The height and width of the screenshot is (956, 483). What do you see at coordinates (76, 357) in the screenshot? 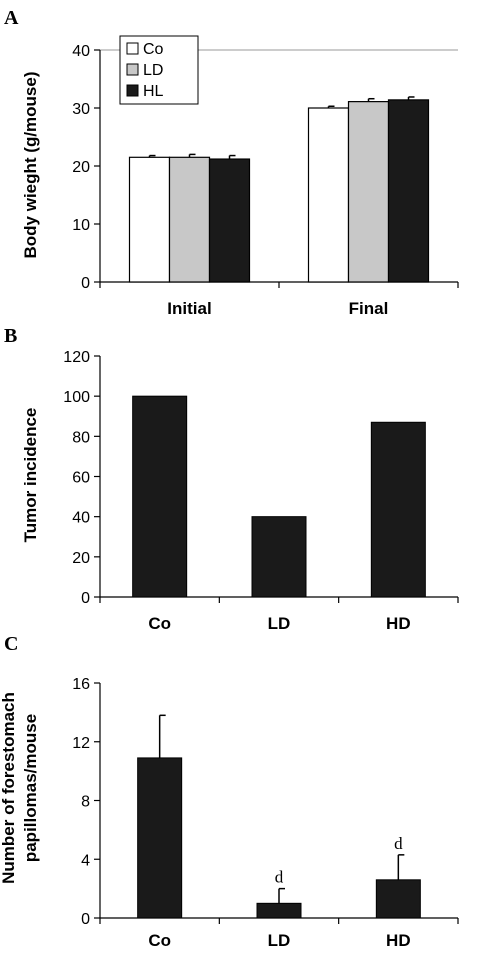
I see `panel-b-y-tick-label: 120` at bounding box center [76, 357].